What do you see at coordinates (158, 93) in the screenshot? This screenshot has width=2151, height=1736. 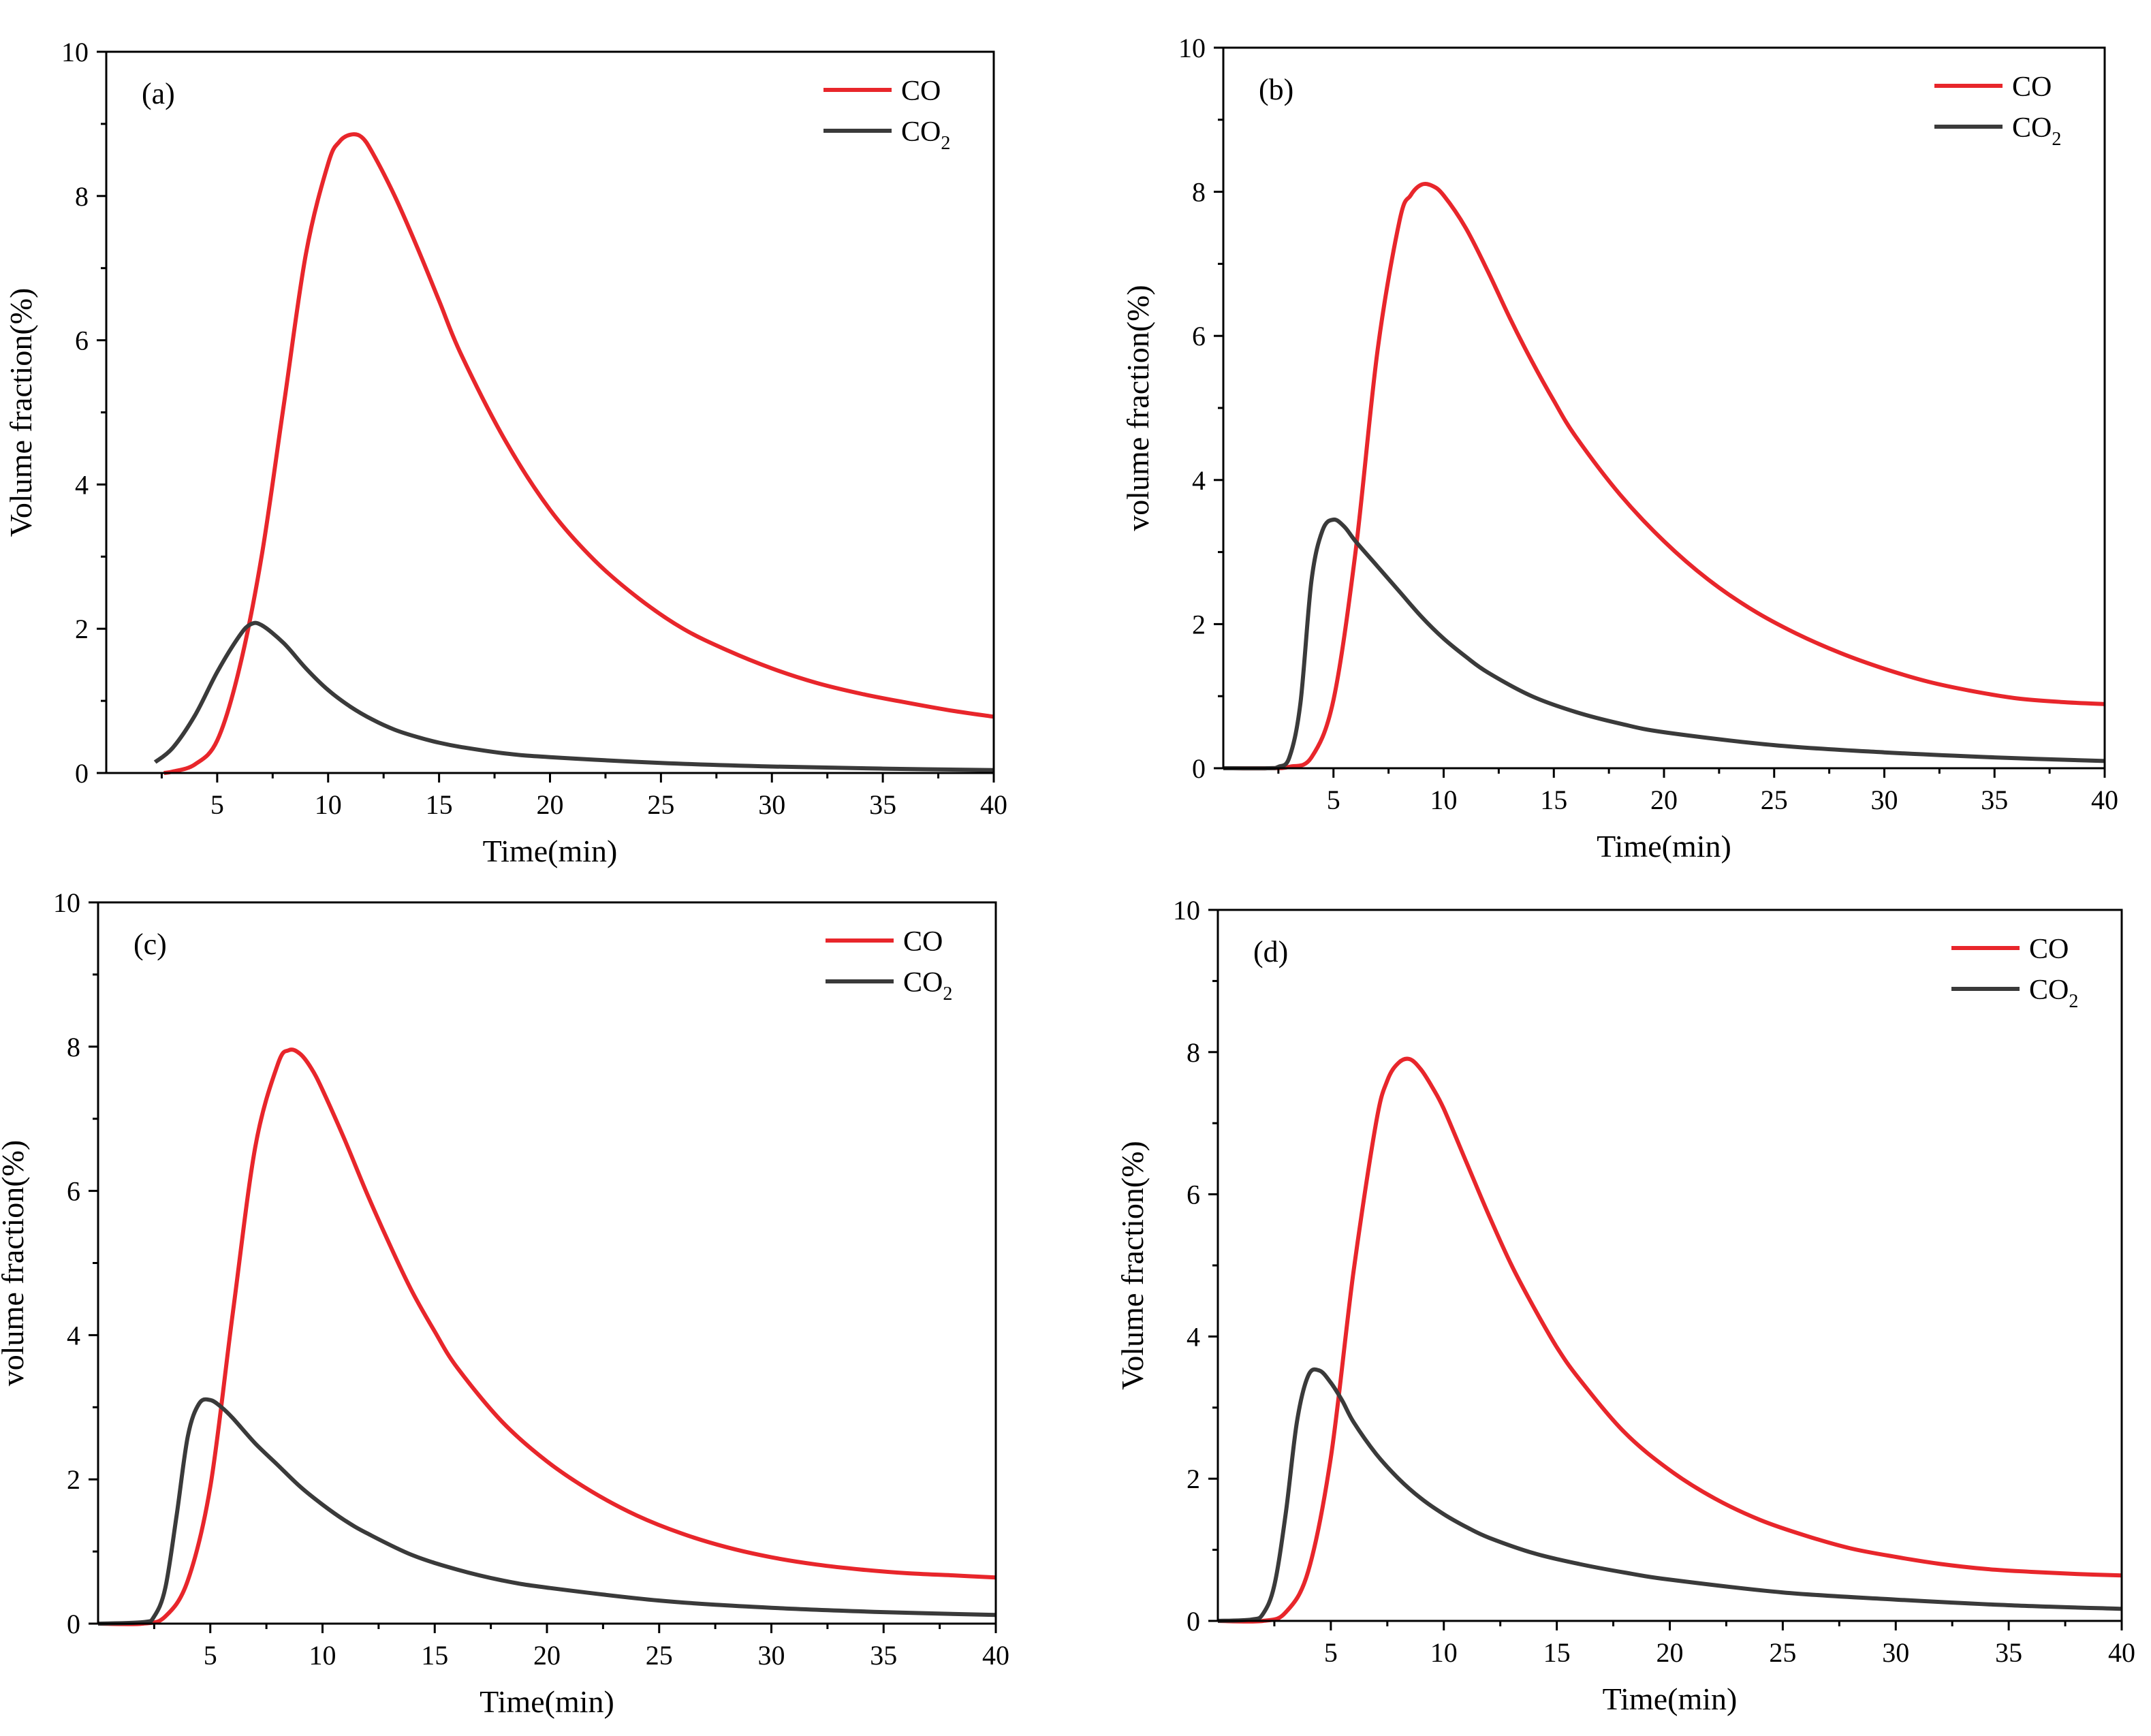 I see `panel-label: (a)` at bounding box center [158, 93].